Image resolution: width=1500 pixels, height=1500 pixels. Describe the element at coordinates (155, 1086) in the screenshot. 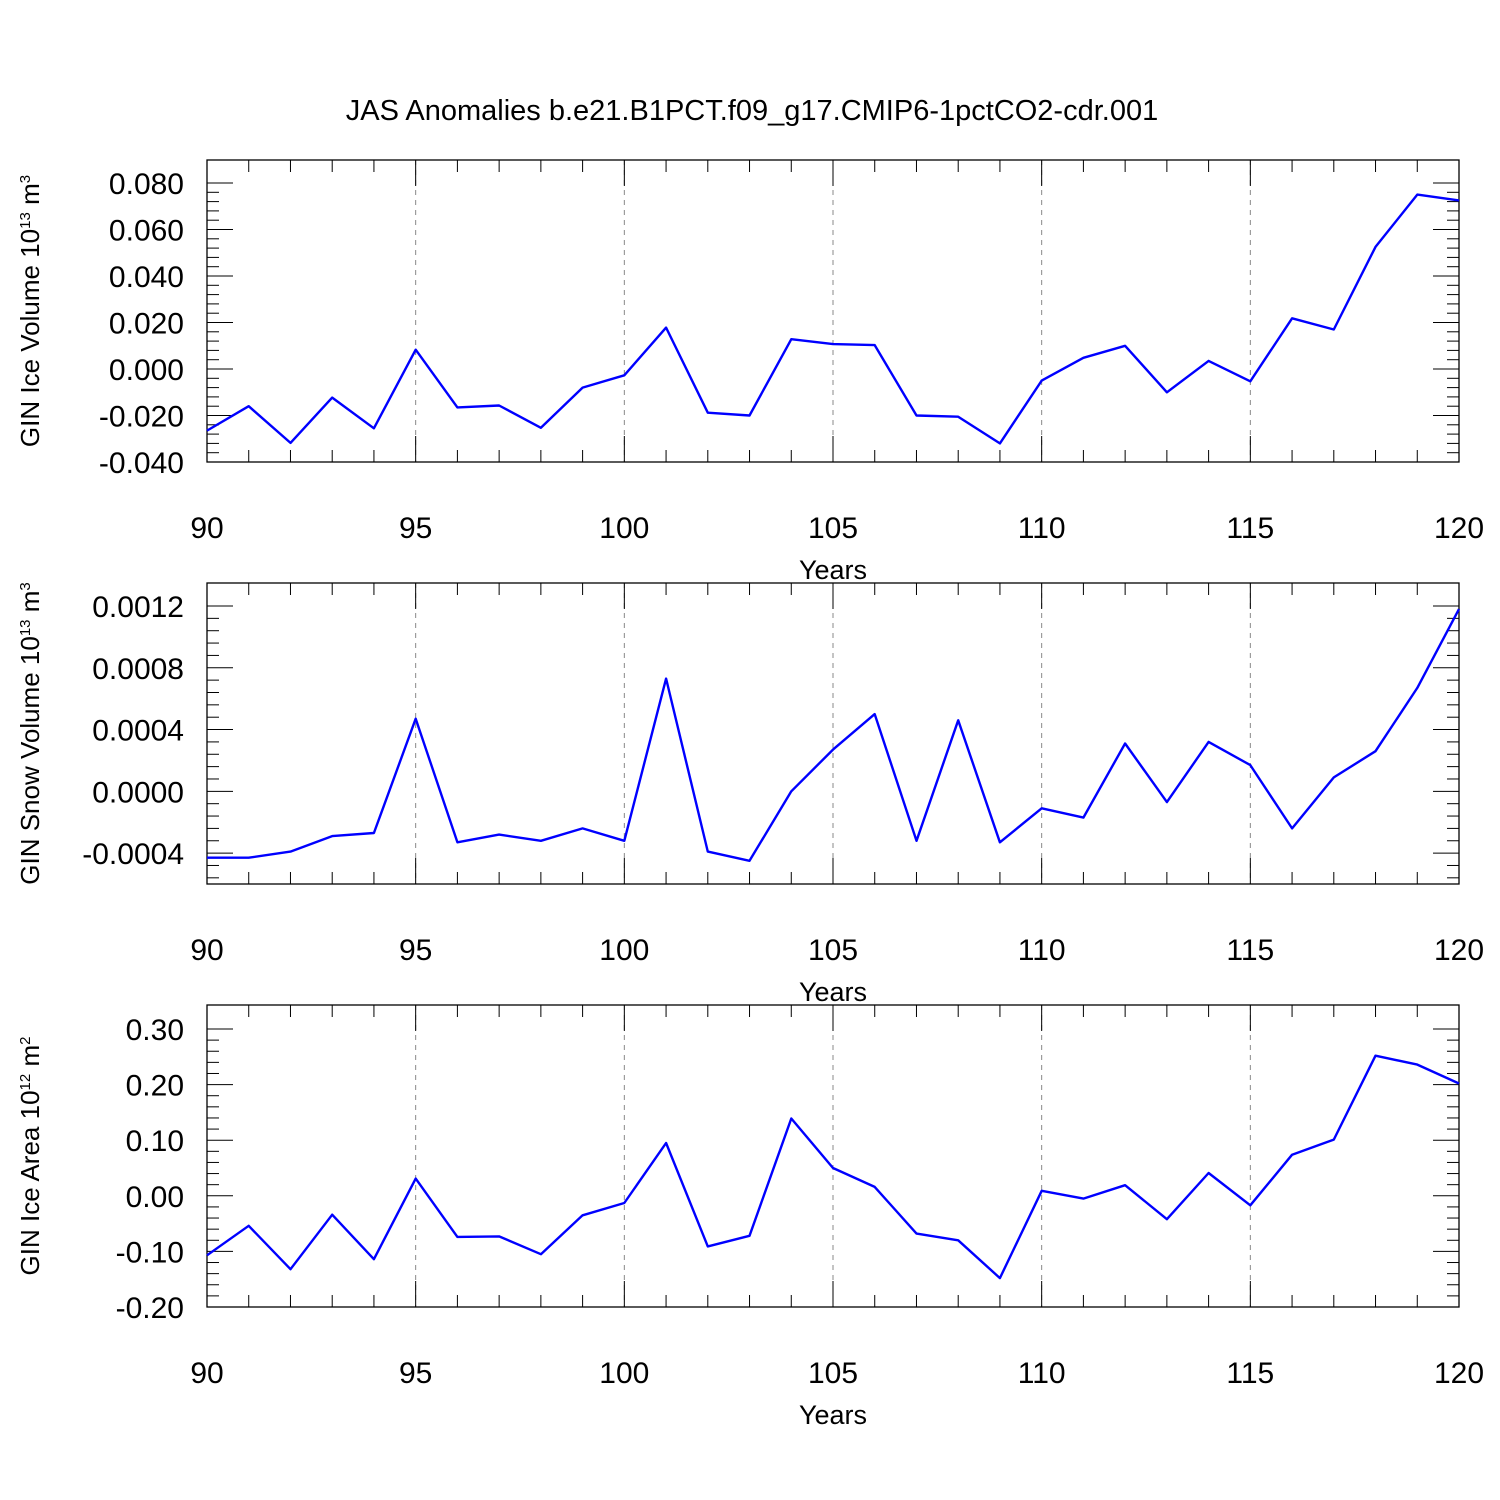

I see `y-tick-label: 0.20` at that location.